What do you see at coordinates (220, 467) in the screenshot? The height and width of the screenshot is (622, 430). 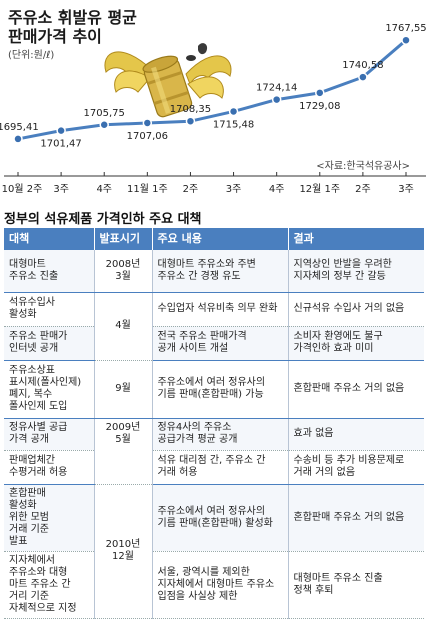 I see `content-cell: 석유 대리점 간, 주유소 간 거래 허용` at bounding box center [220, 467].